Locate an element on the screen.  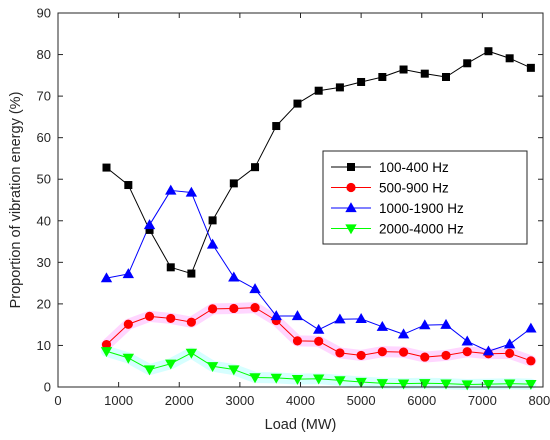
x-axis-title: Load (MW) is located at coordinates (301, 425).